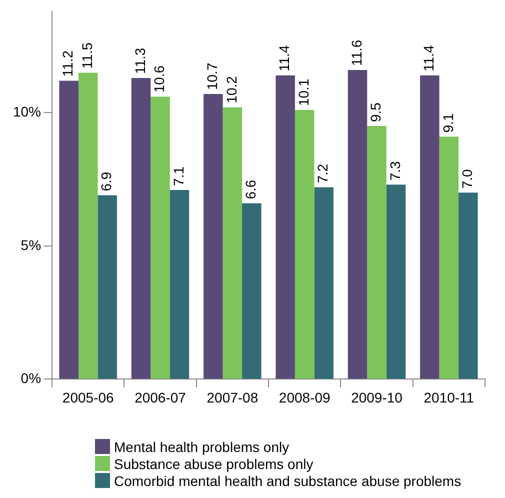 The image size is (505, 498). I want to click on data-label: 10.2, so click(231, 90).